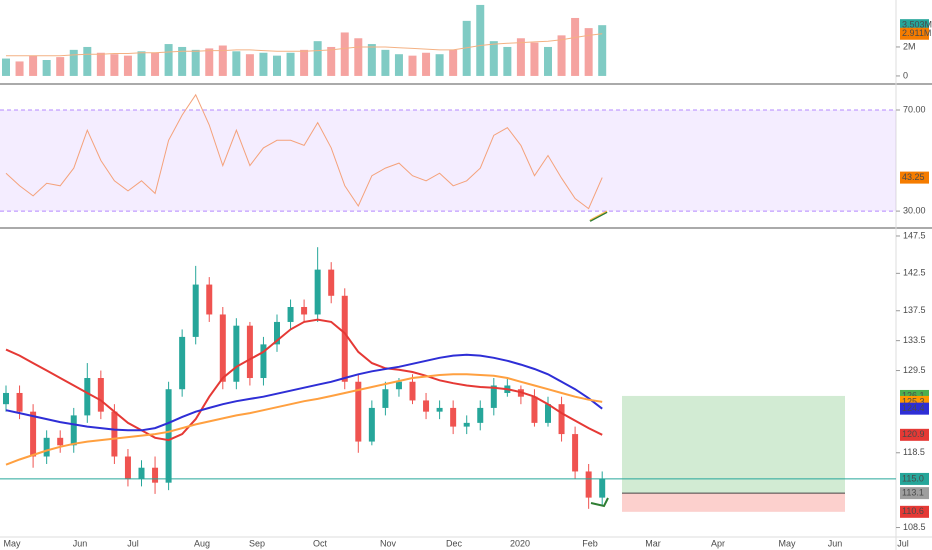 This screenshot has height=550, width=932. Describe the element at coordinates (917, 25) in the screenshot. I see `price-label: 3.503M` at that location.